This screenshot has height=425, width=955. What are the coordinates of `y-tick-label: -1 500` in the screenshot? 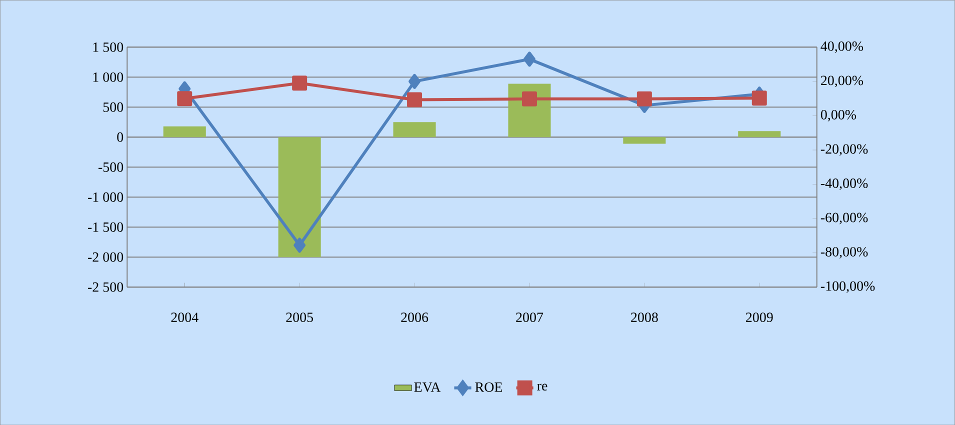 It's located at (106, 227).